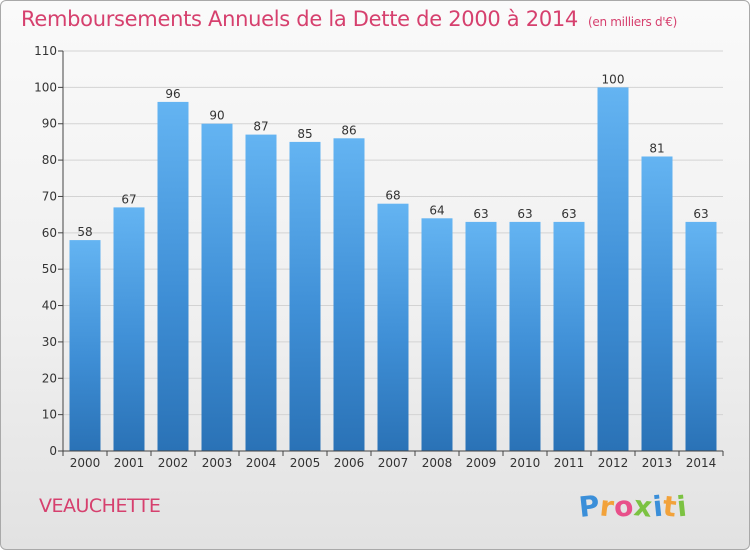 The height and width of the screenshot is (550, 750). What do you see at coordinates (49, 415) in the screenshot?
I see `y-tick-label: 10` at bounding box center [49, 415].